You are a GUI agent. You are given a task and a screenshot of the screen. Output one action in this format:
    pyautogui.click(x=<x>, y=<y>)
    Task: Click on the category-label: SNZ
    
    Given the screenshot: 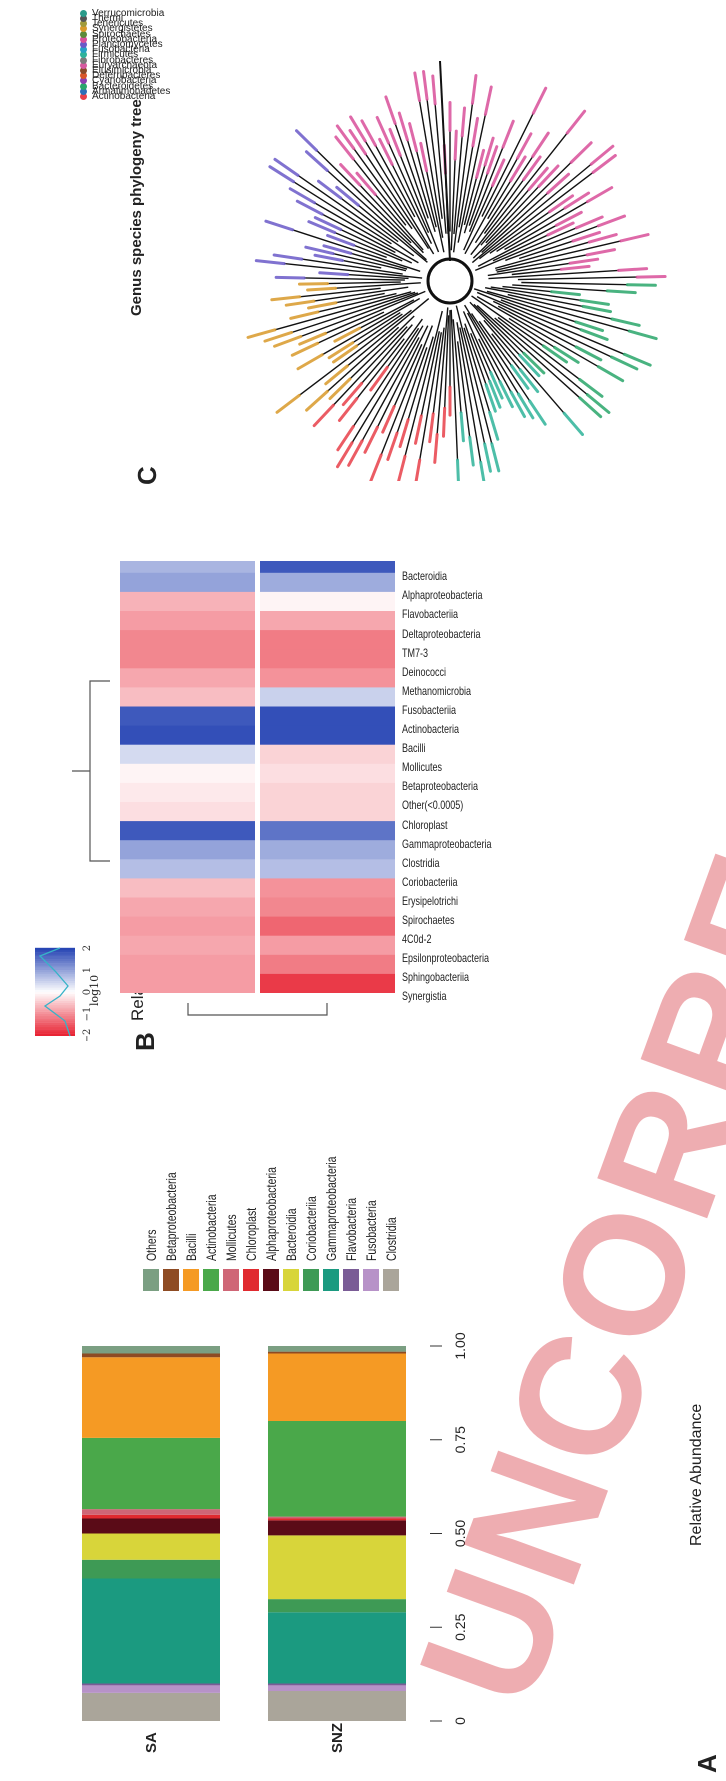 What is the action you would take?
    pyautogui.click(x=337, y=1738)
    